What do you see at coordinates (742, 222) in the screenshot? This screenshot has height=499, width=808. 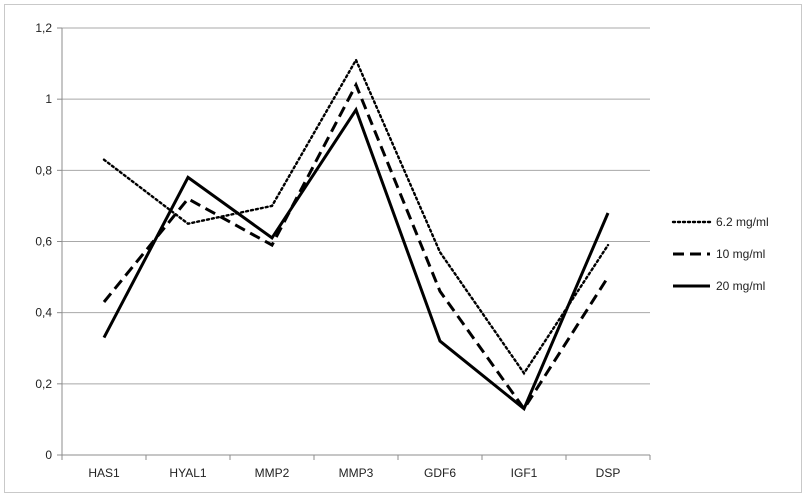 I see `legend-label-0: 6.2 mg/ml` at bounding box center [742, 222].